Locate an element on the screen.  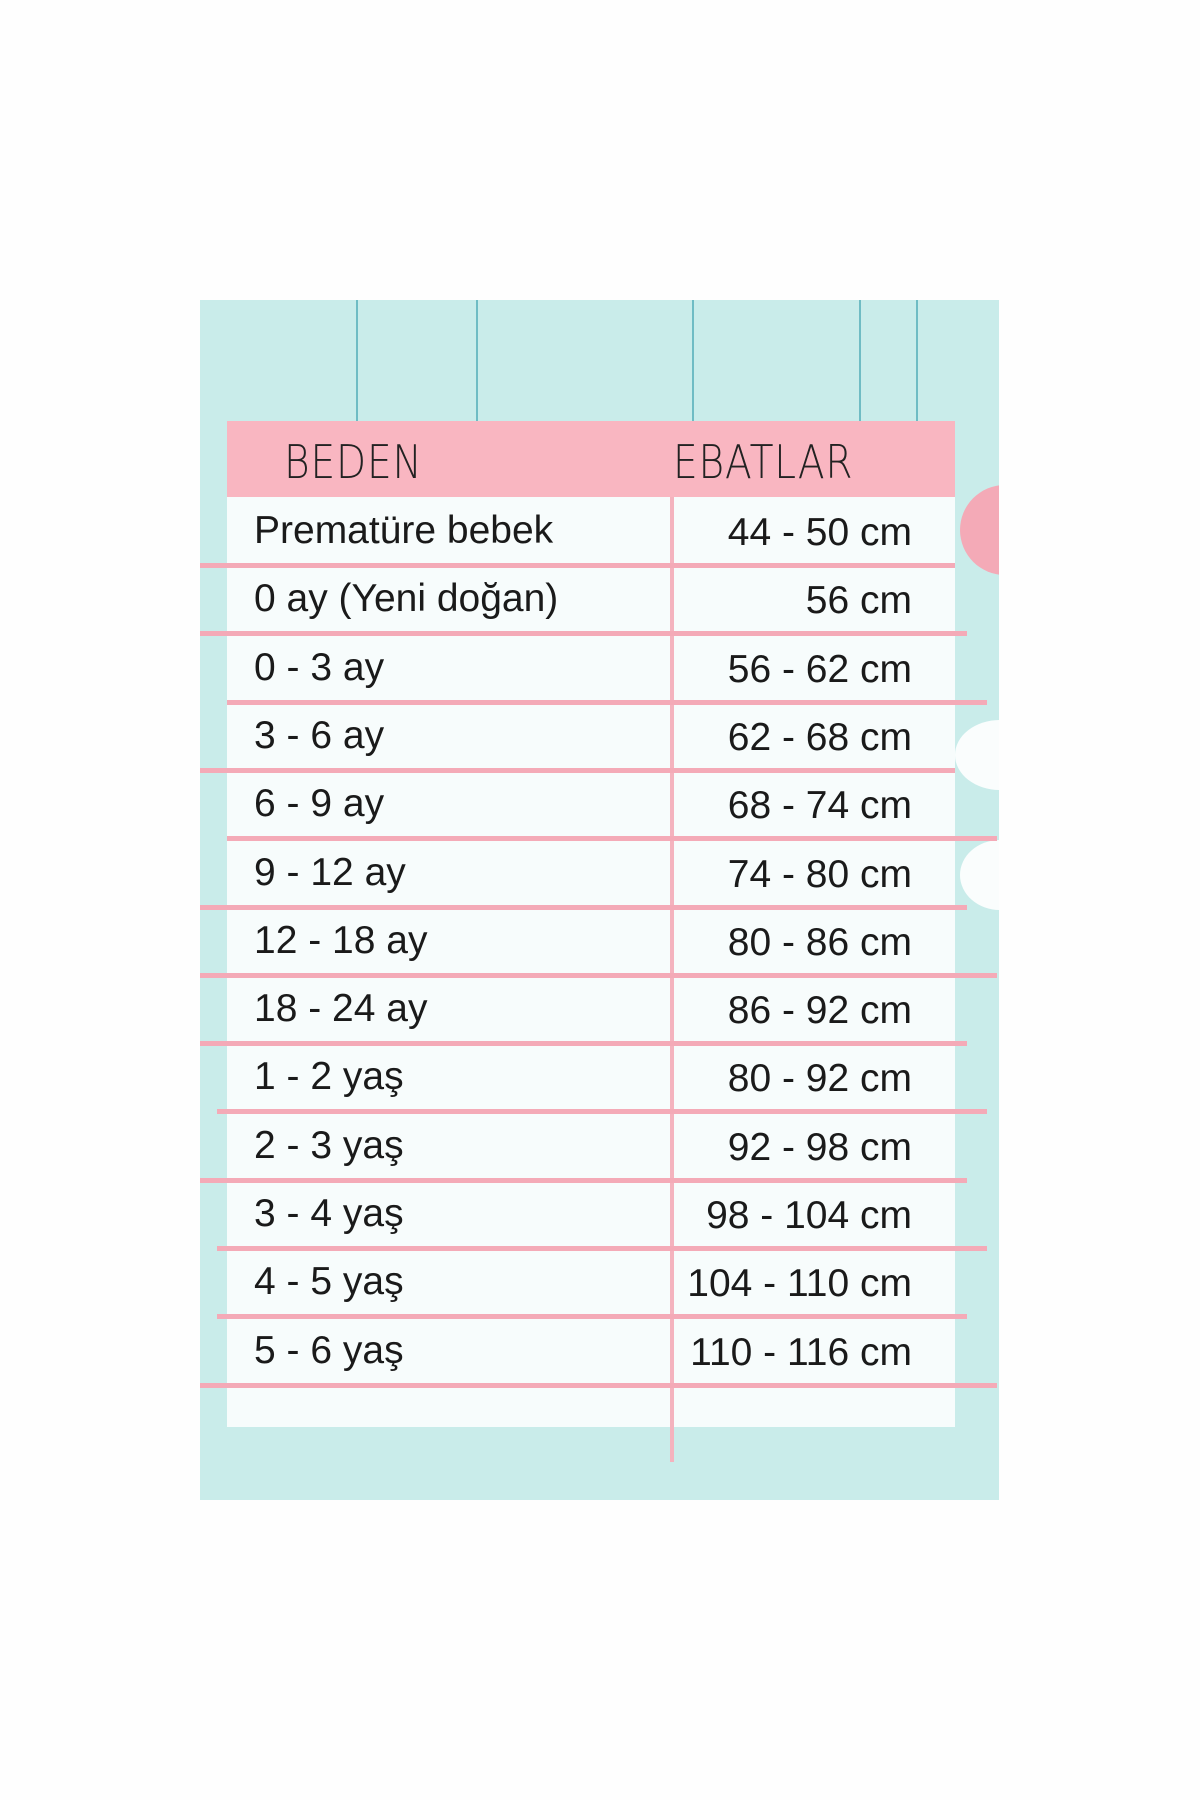
header-ebatlar: EBATLAR is located at coordinates (763, 462).